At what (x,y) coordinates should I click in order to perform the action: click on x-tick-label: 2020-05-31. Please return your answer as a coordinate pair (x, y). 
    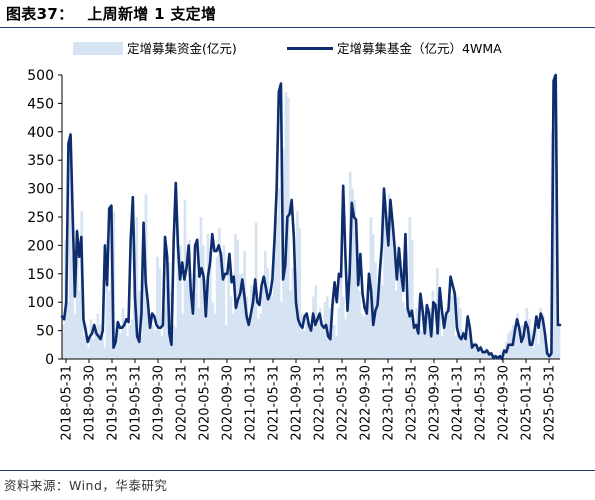
    Looking at the image, I should click on (205, 403).